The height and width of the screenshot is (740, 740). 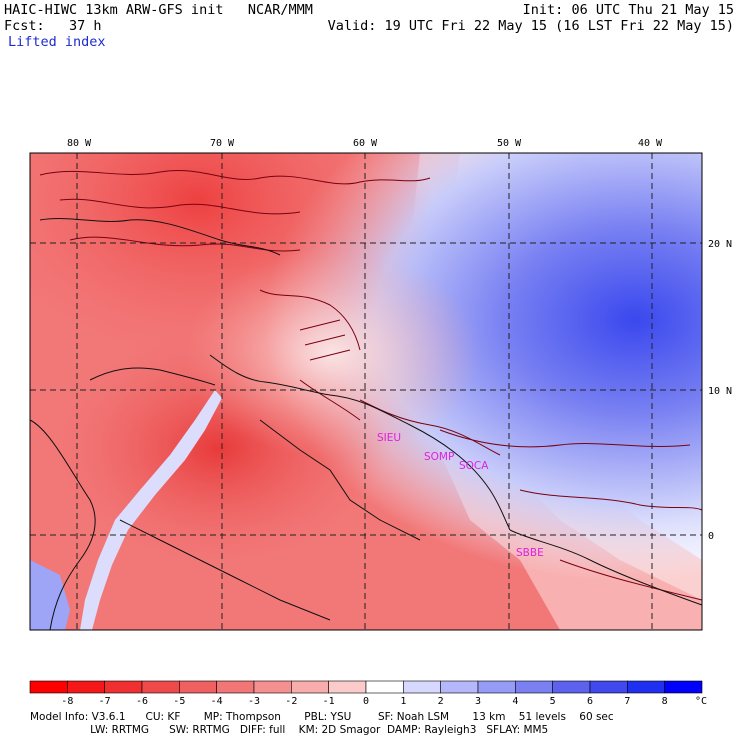 I want to click on colorbar-tick-label: 6, so click(x=590, y=701).